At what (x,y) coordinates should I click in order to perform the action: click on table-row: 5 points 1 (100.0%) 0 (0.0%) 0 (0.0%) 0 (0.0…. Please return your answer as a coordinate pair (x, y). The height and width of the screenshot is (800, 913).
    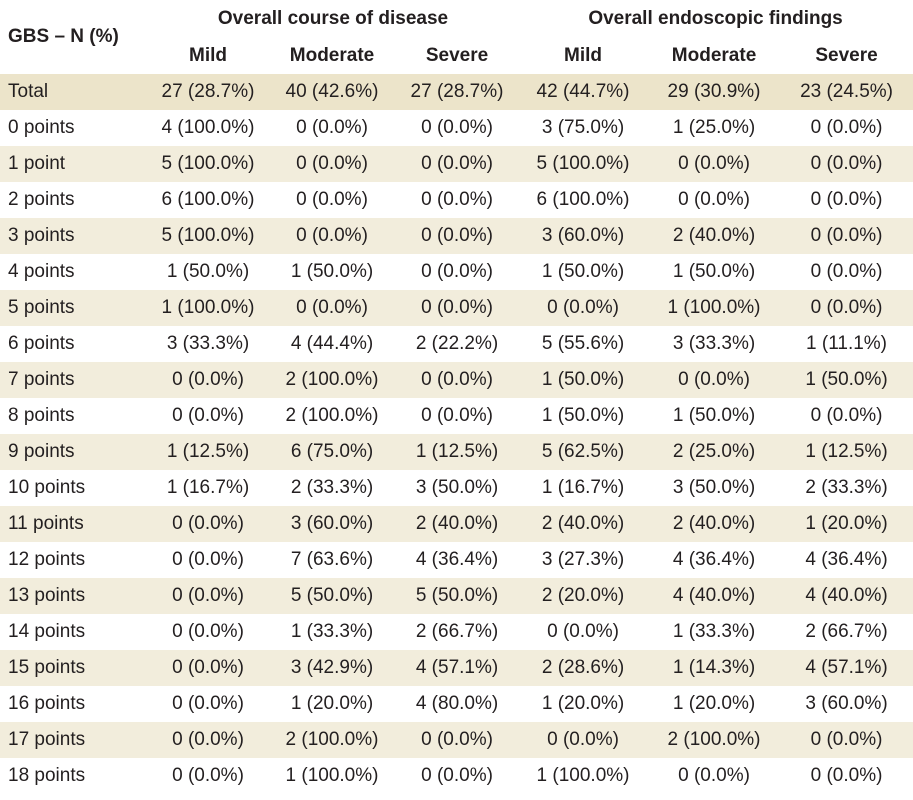
    Looking at the image, I should click on (456, 308).